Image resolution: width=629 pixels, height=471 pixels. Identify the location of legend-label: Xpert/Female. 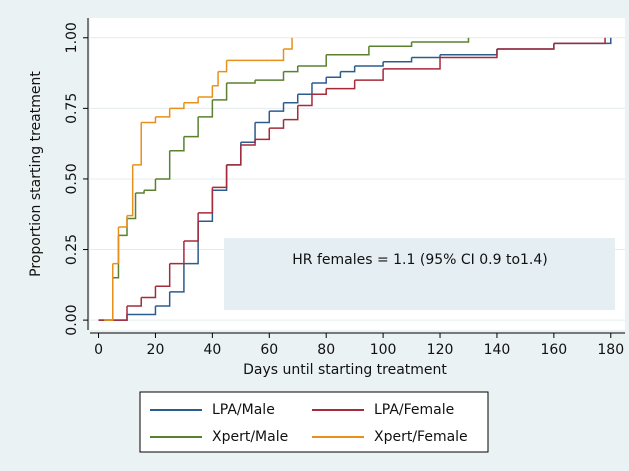
(421, 437).